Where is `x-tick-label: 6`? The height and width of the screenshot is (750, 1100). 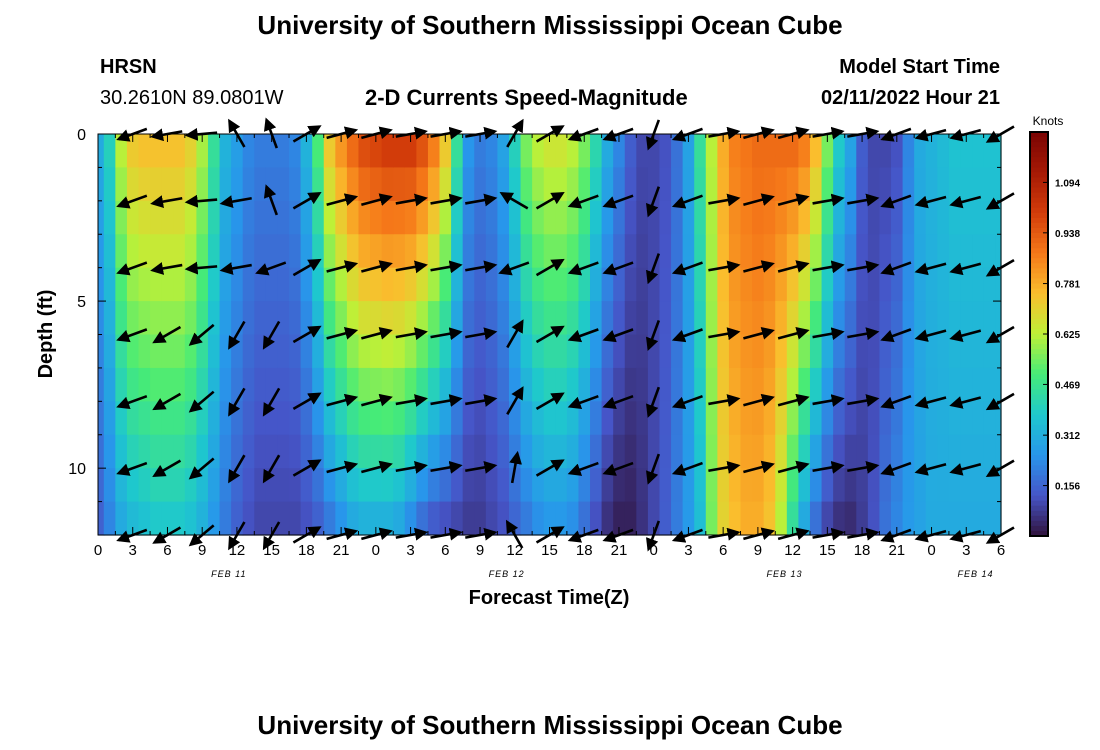
x-tick-label: 6 is located at coordinates (1001, 550).